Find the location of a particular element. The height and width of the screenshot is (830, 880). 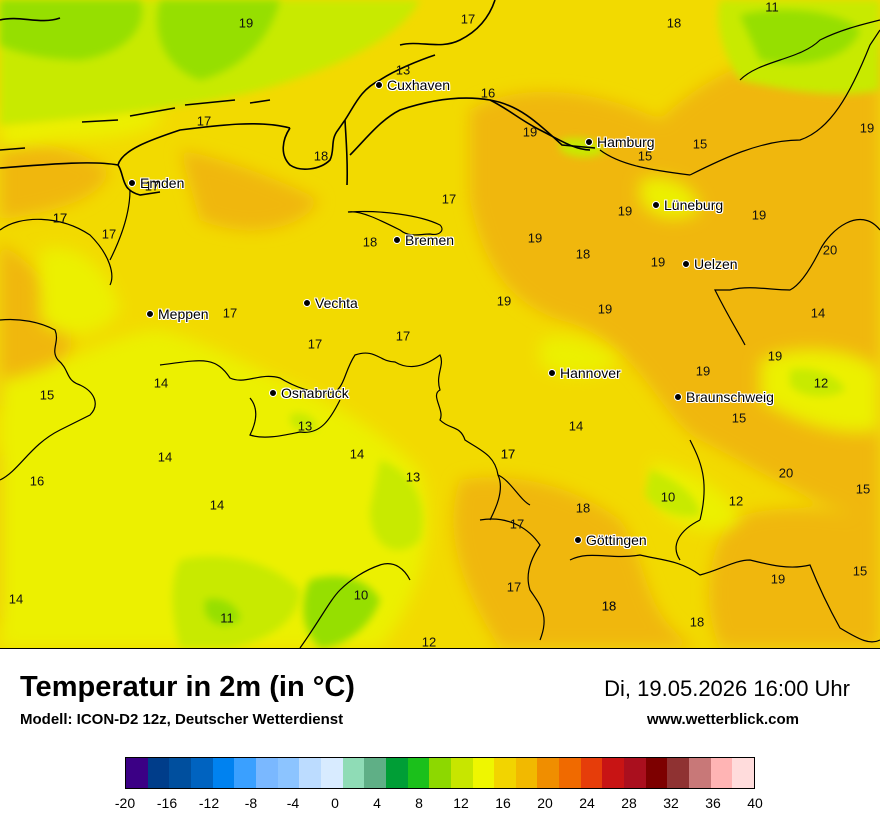

city-goettingen: Göttingen is located at coordinates (610, 540).